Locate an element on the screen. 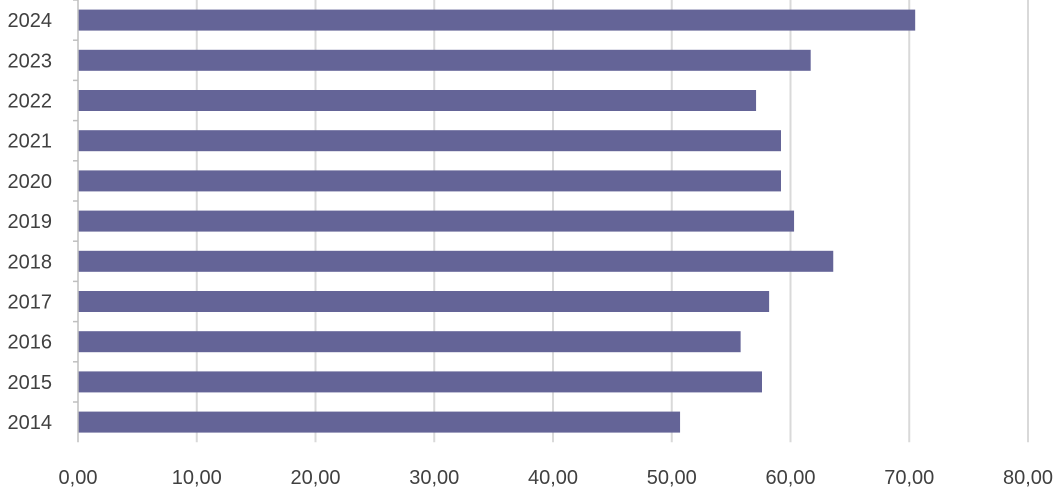  y-tick-label-2014: 2014 is located at coordinates (30, 423).